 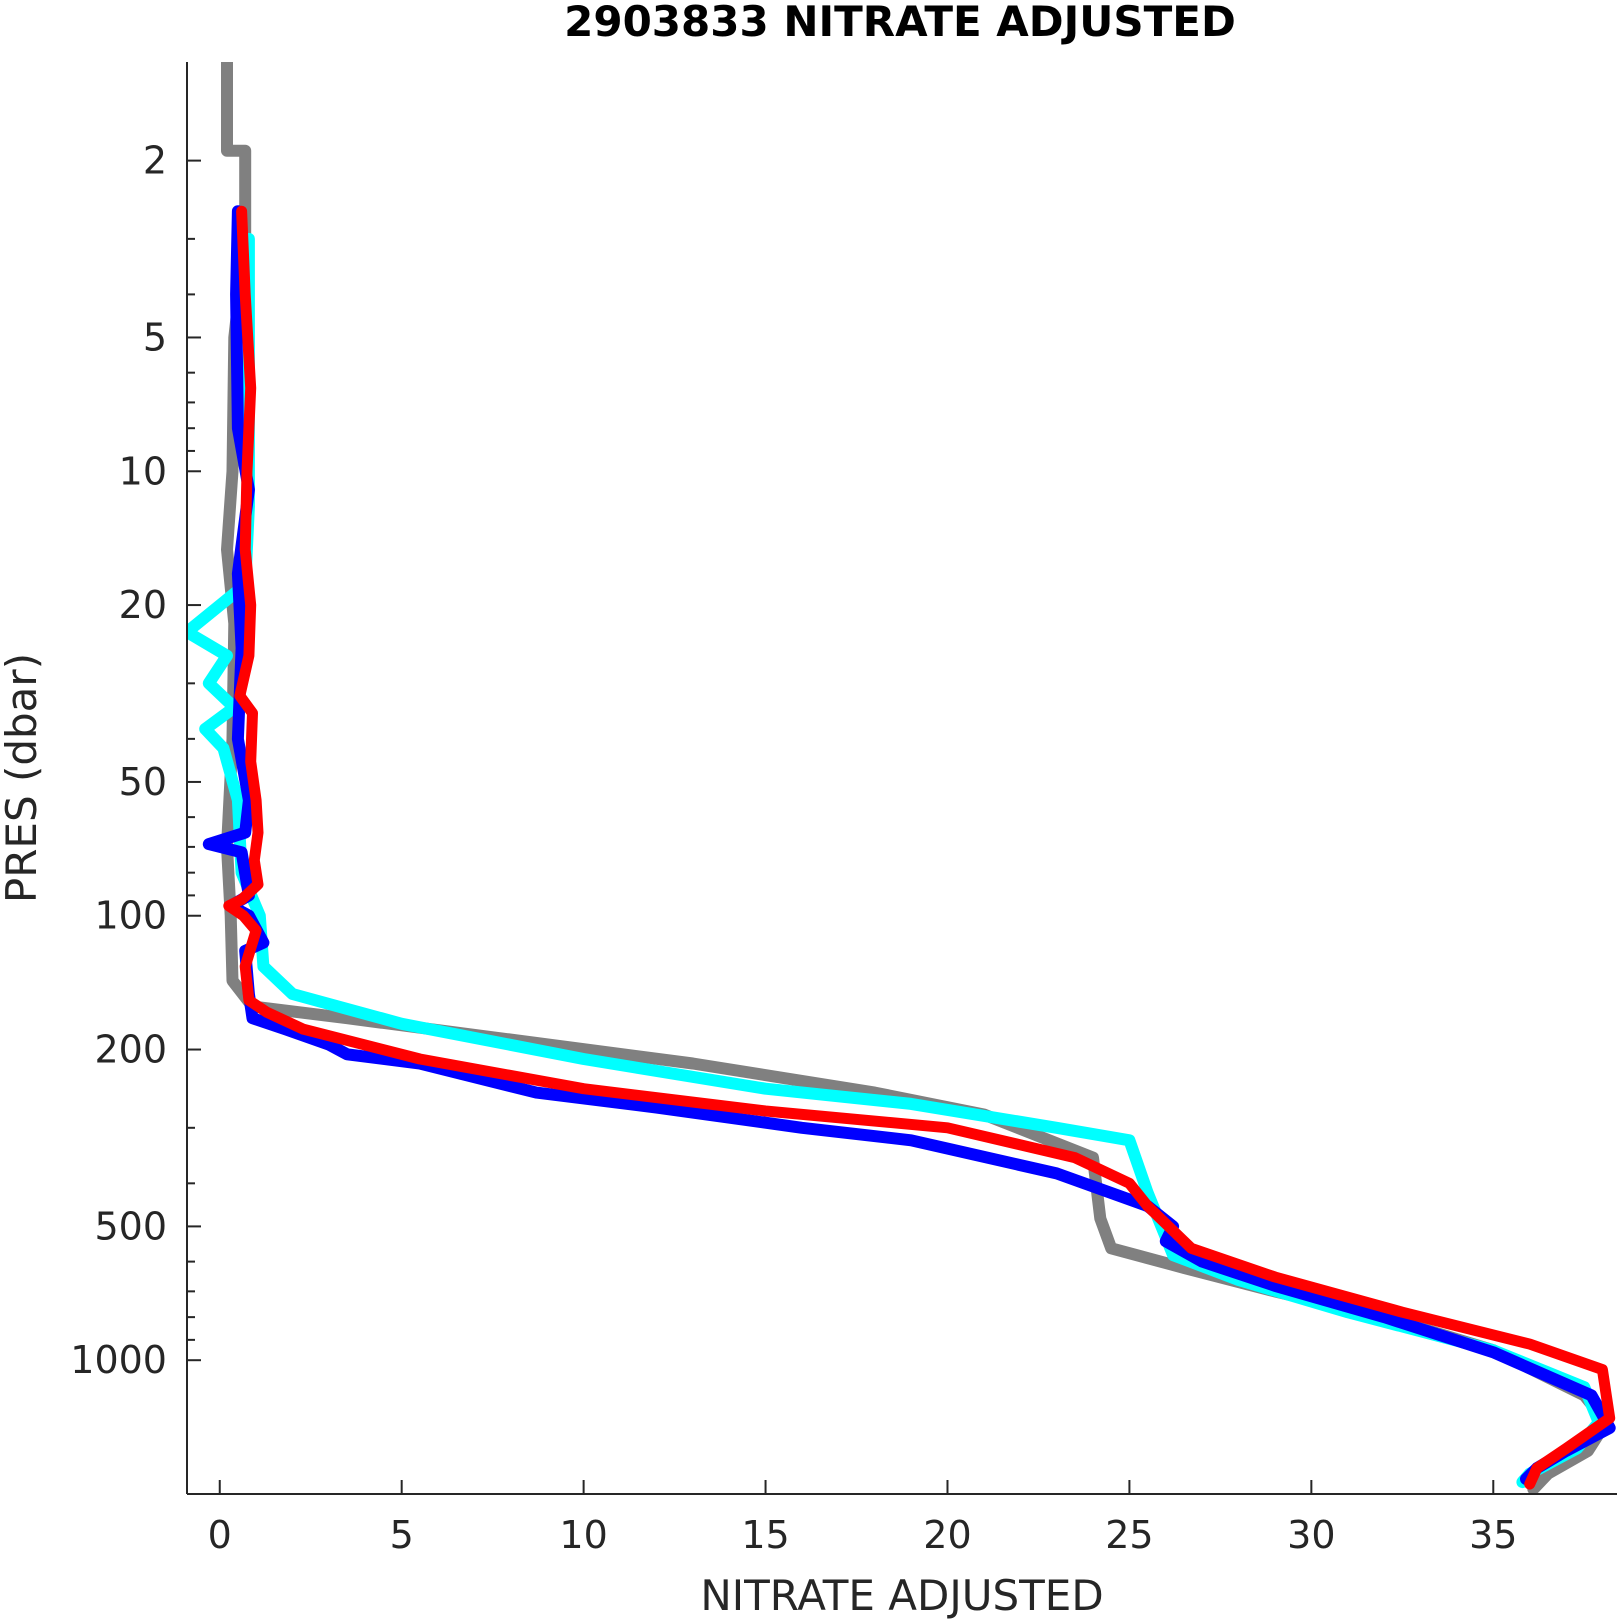 What do you see at coordinates (1493, 1535) in the screenshot?
I see `x-tick-label: 35` at bounding box center [1493, 1535].